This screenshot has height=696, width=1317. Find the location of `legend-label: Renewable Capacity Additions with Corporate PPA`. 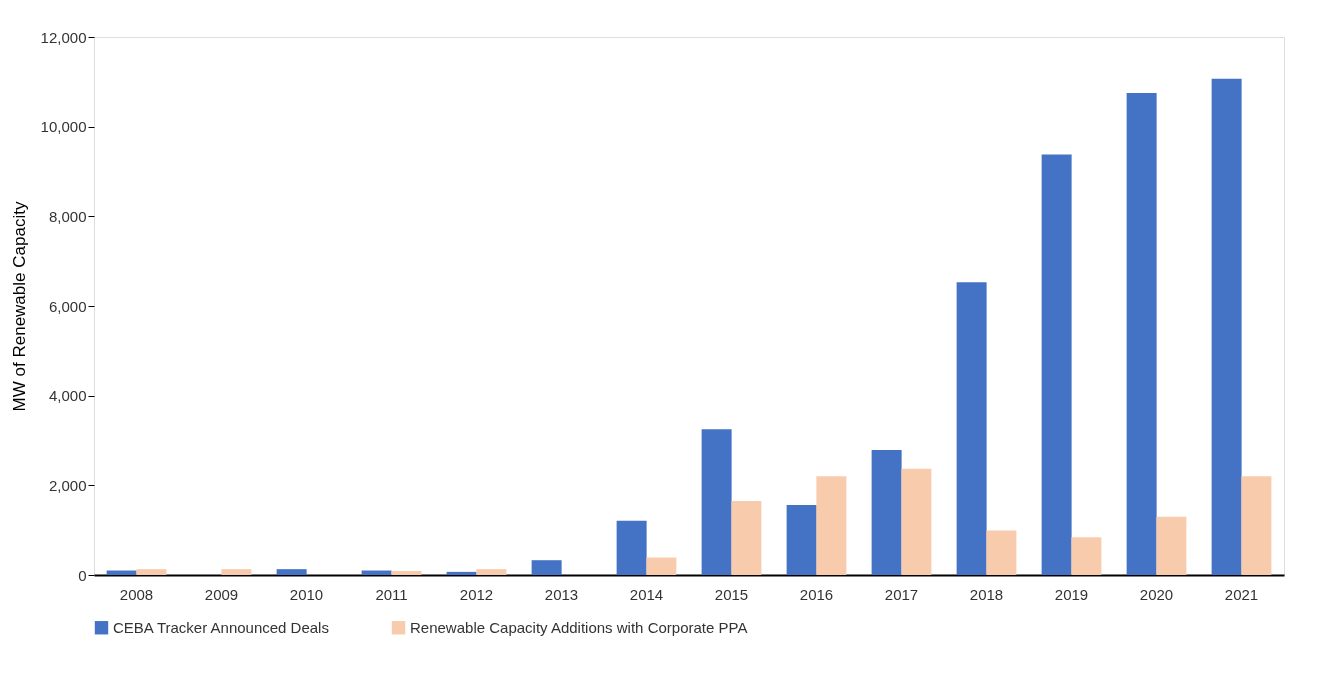

legend-label: Renewable Capacity Additions with Corporate PPA is located at coordinates (579, 627).